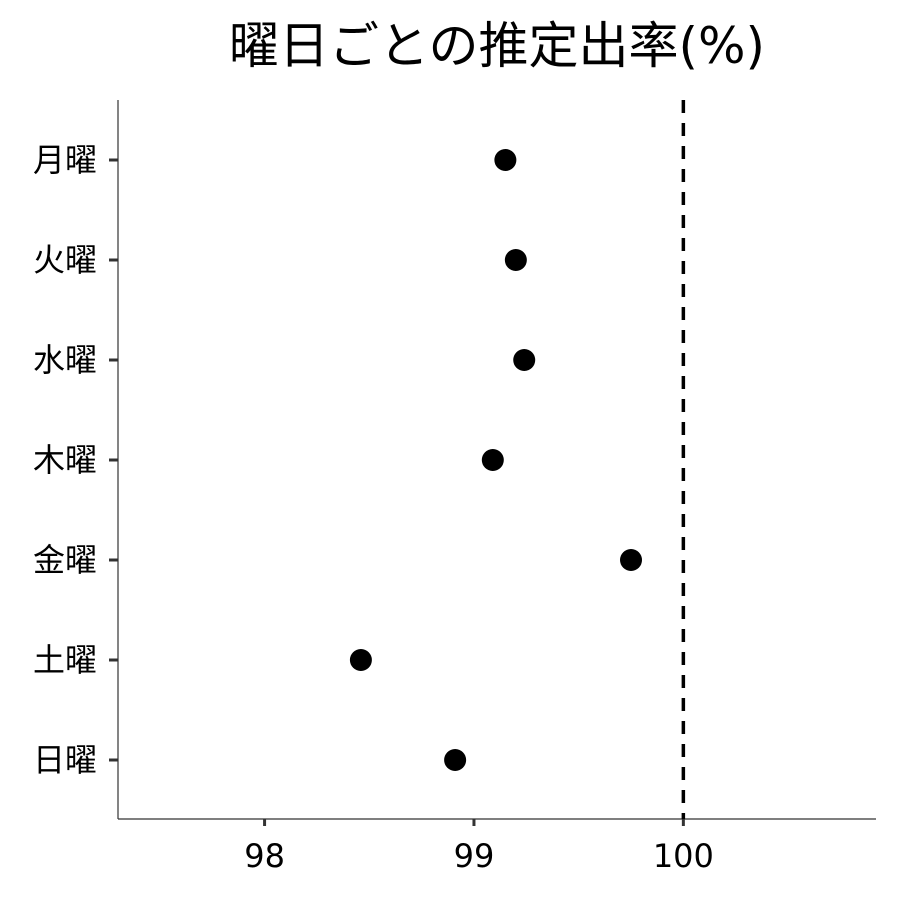  I want to click on y-tick-label: 木曜, so click(65, 460).